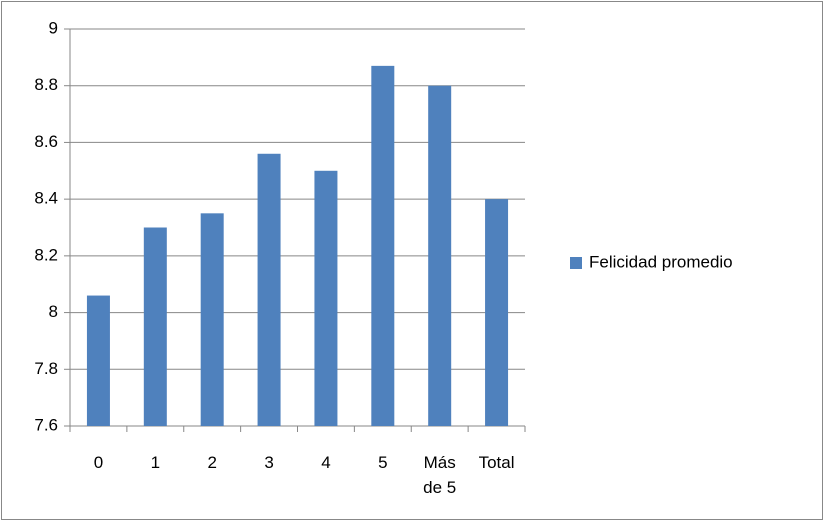  Describe the element at coordinates (46, 141) in the screenshot. I see `y-tick-label: 8.6` at that location.